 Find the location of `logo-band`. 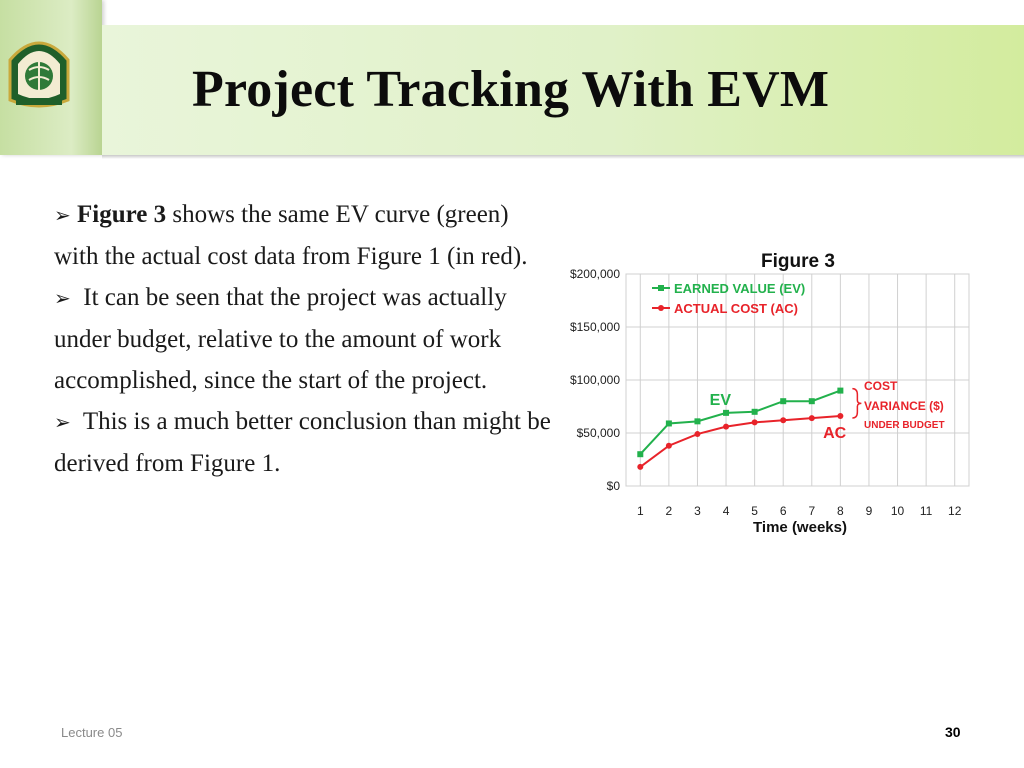

logo-band is located at coordinates (51, 77).